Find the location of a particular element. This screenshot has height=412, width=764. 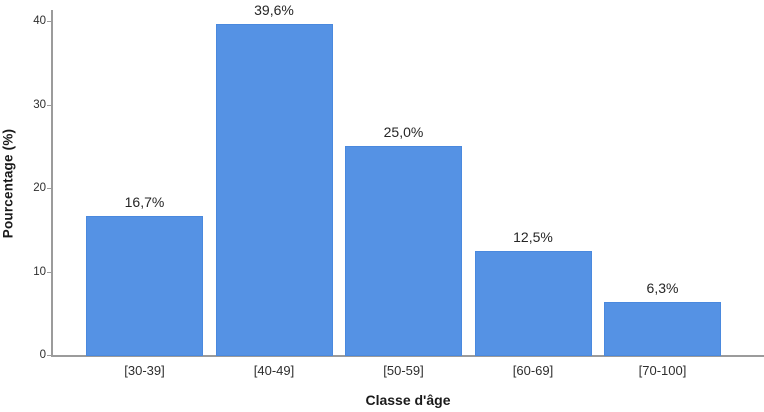

bar-[30-39] is located at coordinates (144, 285).